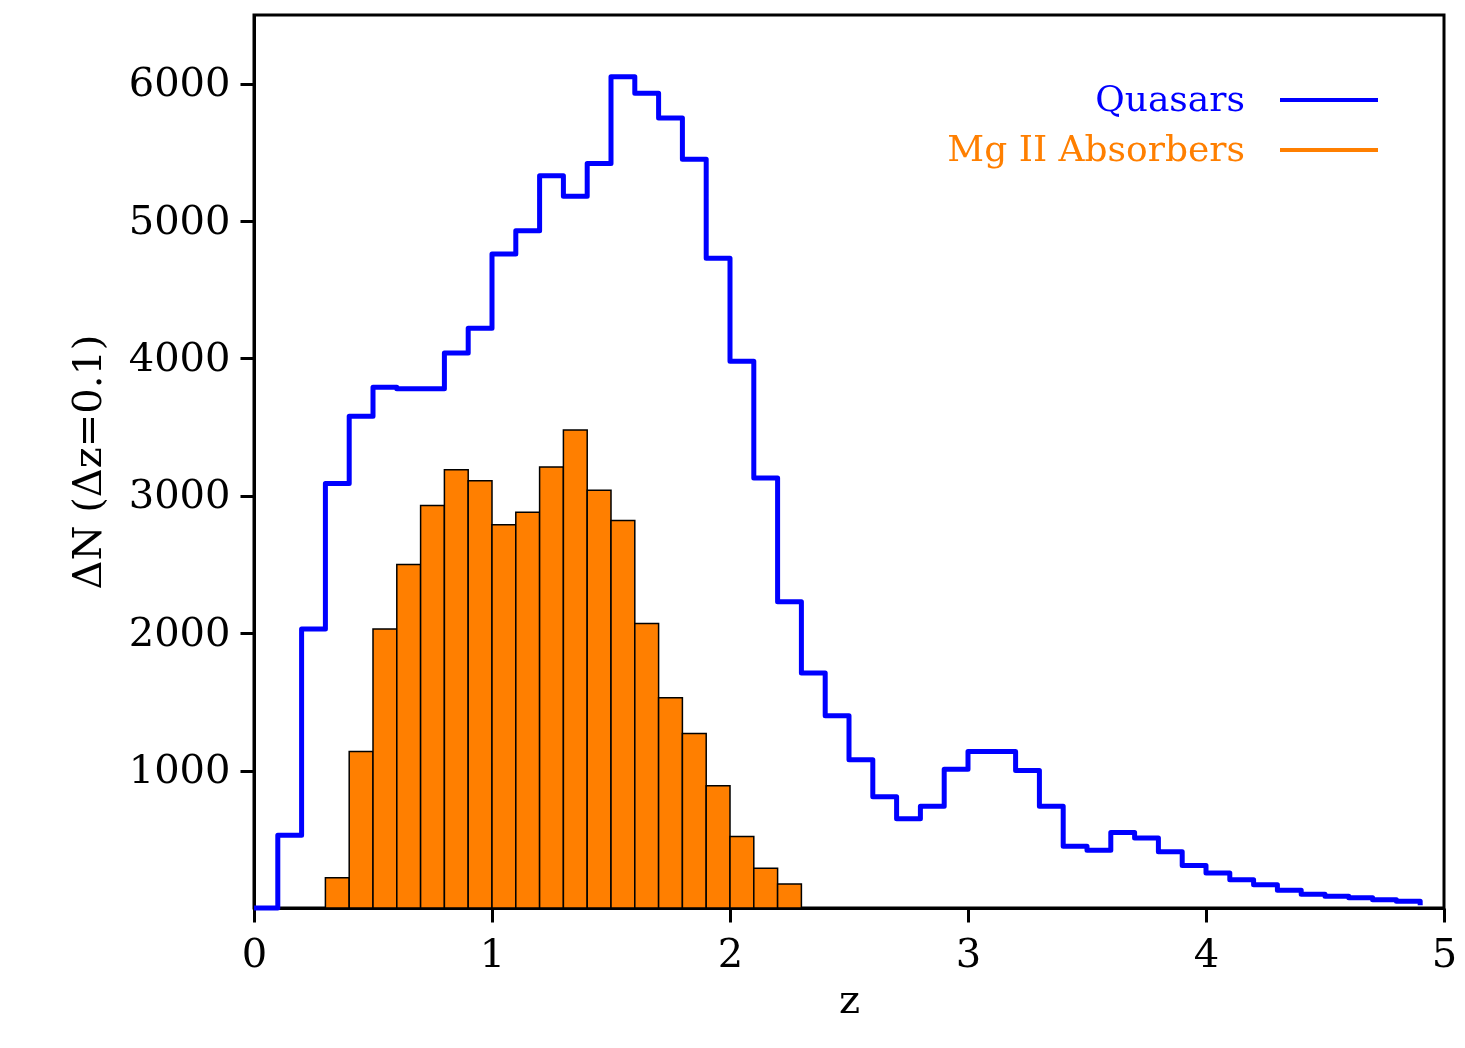 This screenshot has width=1465, height=1048. What do you see at coordinates (849, 998) in the screenshot?
I see `x-axis-title: z` at bounding box center [849, 998].